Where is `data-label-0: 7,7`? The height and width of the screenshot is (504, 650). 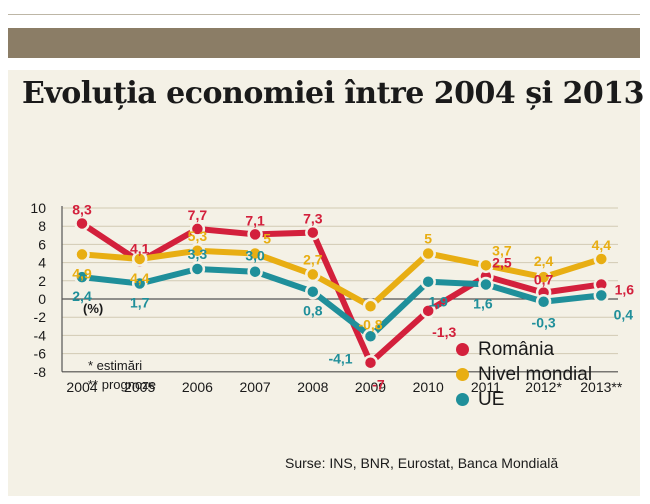
data-label-0: 7,7 is located at coordinates (198, 215).